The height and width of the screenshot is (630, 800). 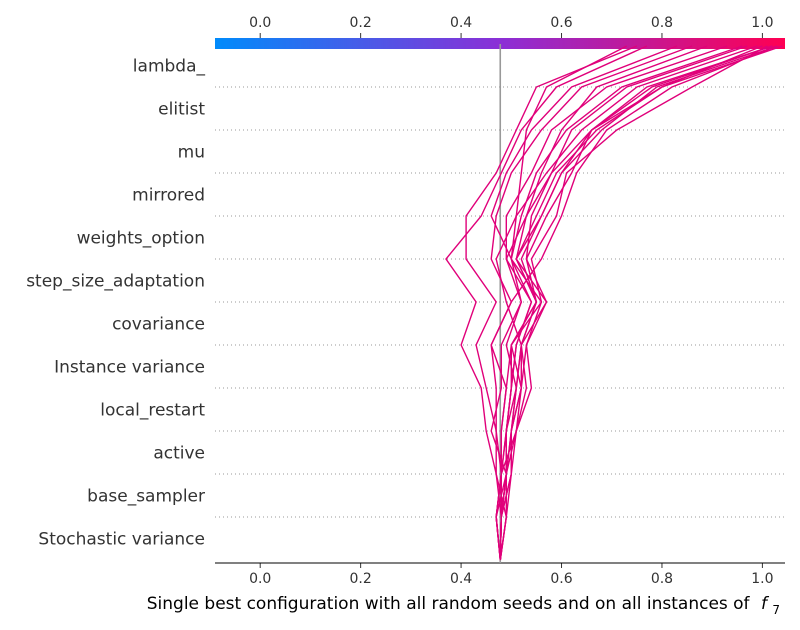 I want to click on feature-label: active, so click(x=179, y=454).